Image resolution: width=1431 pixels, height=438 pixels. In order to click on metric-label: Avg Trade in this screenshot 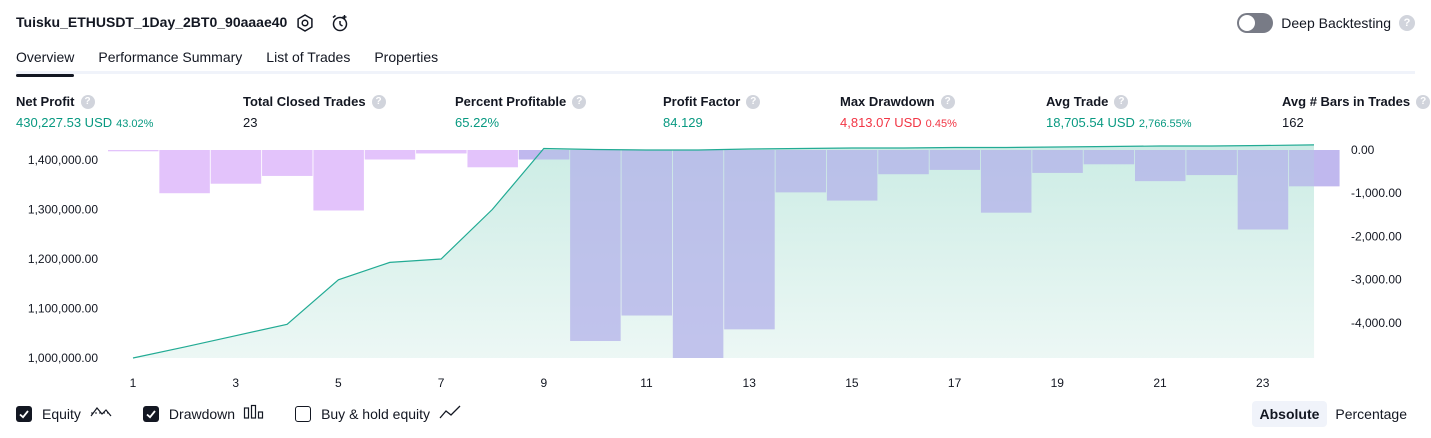, I will do `click(1077, 101)`.